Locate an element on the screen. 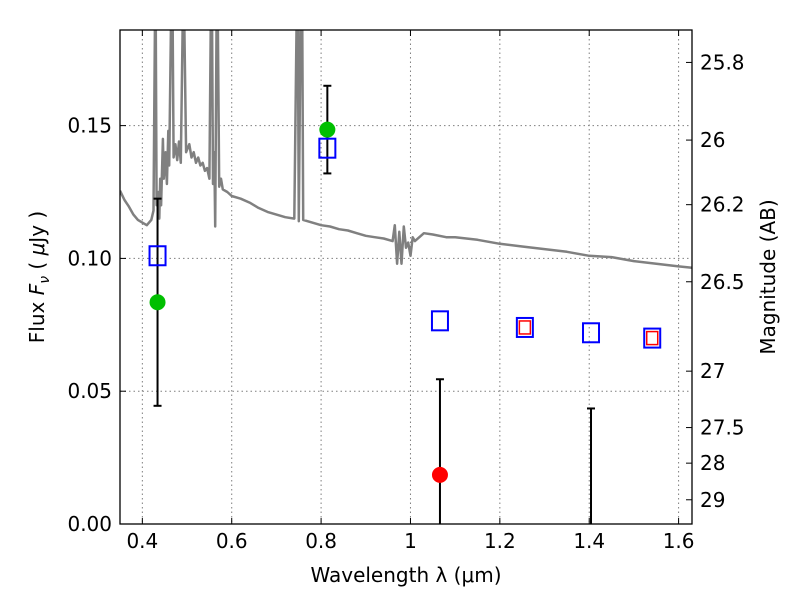 The height and width of the screenshot is (600, 800). x-tick-label: 0.4 is located at coordinates (142, 541).